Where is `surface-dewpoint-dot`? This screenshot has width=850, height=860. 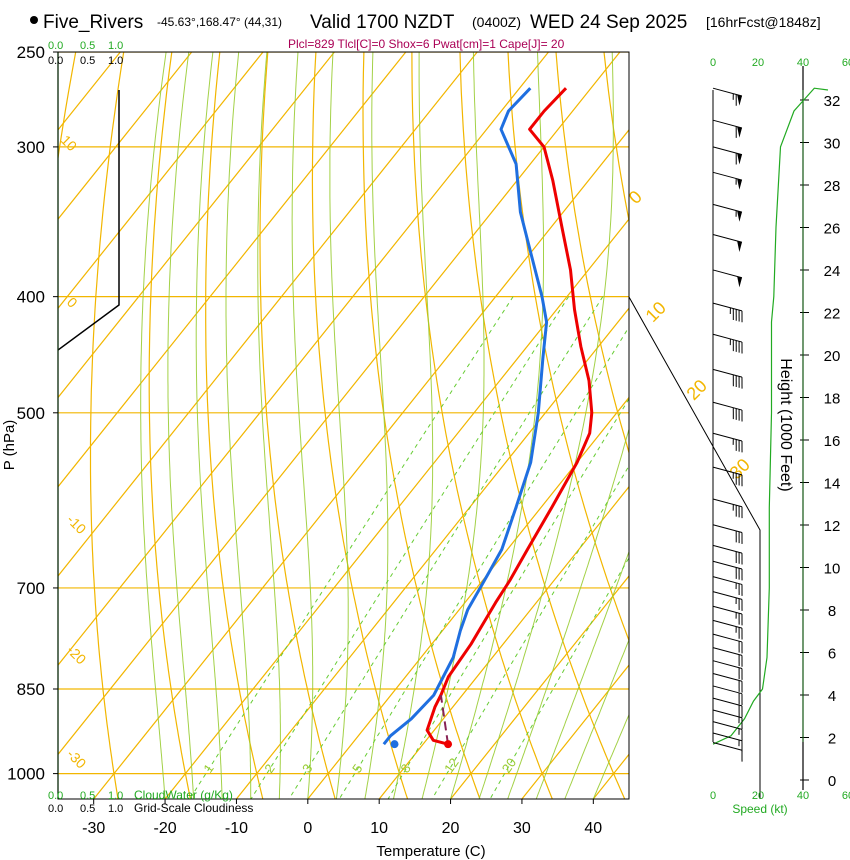
surface-dewpoint-dot is located at coordinates (394, 744).